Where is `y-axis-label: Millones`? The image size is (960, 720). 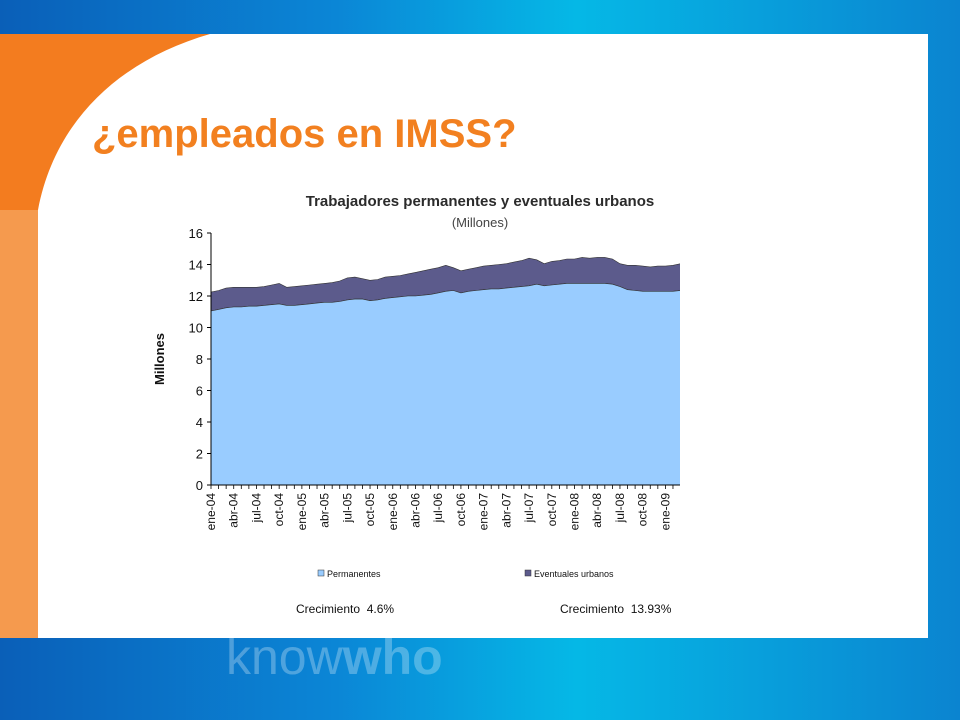
y-axis-label: Millones is located at coordinates (159, 359).